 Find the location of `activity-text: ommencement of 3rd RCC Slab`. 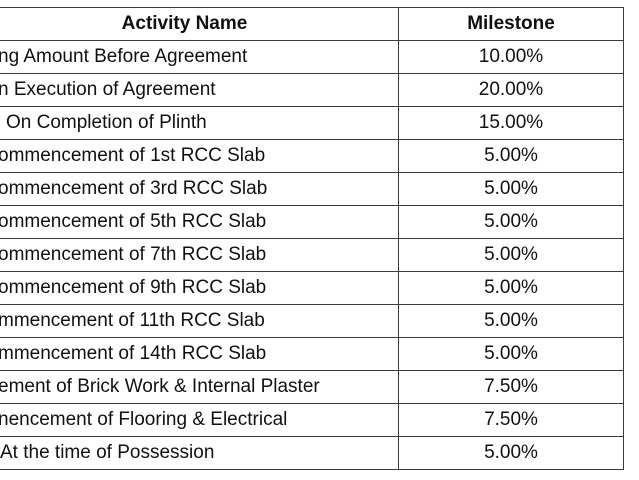

activity-text: ommencement of 3rd RCC Slab is located at coordinates (134, 188).